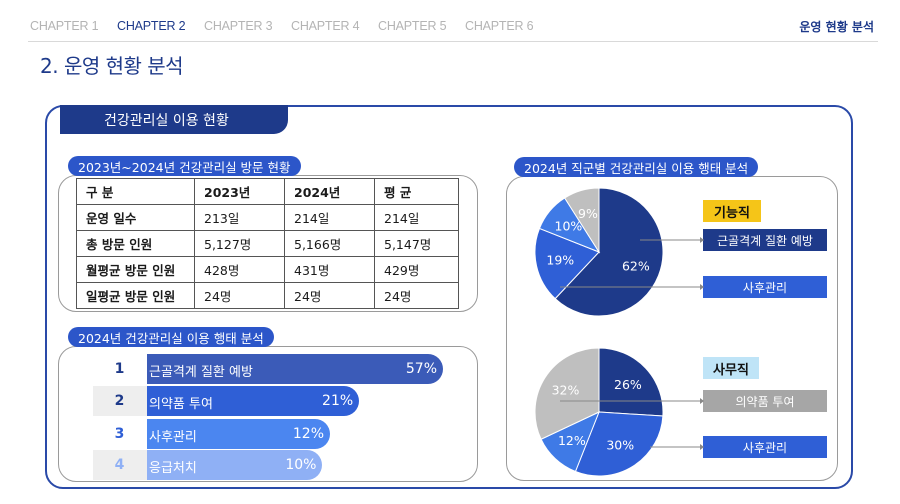 This screenshot has height=504, width=900. I want to click on nav-divider, so click(453, 41).